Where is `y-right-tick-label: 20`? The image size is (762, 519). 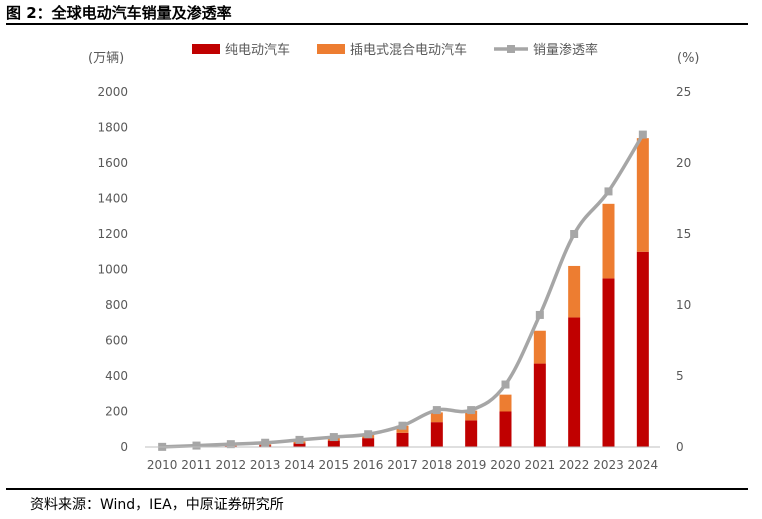 y-right-tick-label: 20 is located at coordinates (683, 163).